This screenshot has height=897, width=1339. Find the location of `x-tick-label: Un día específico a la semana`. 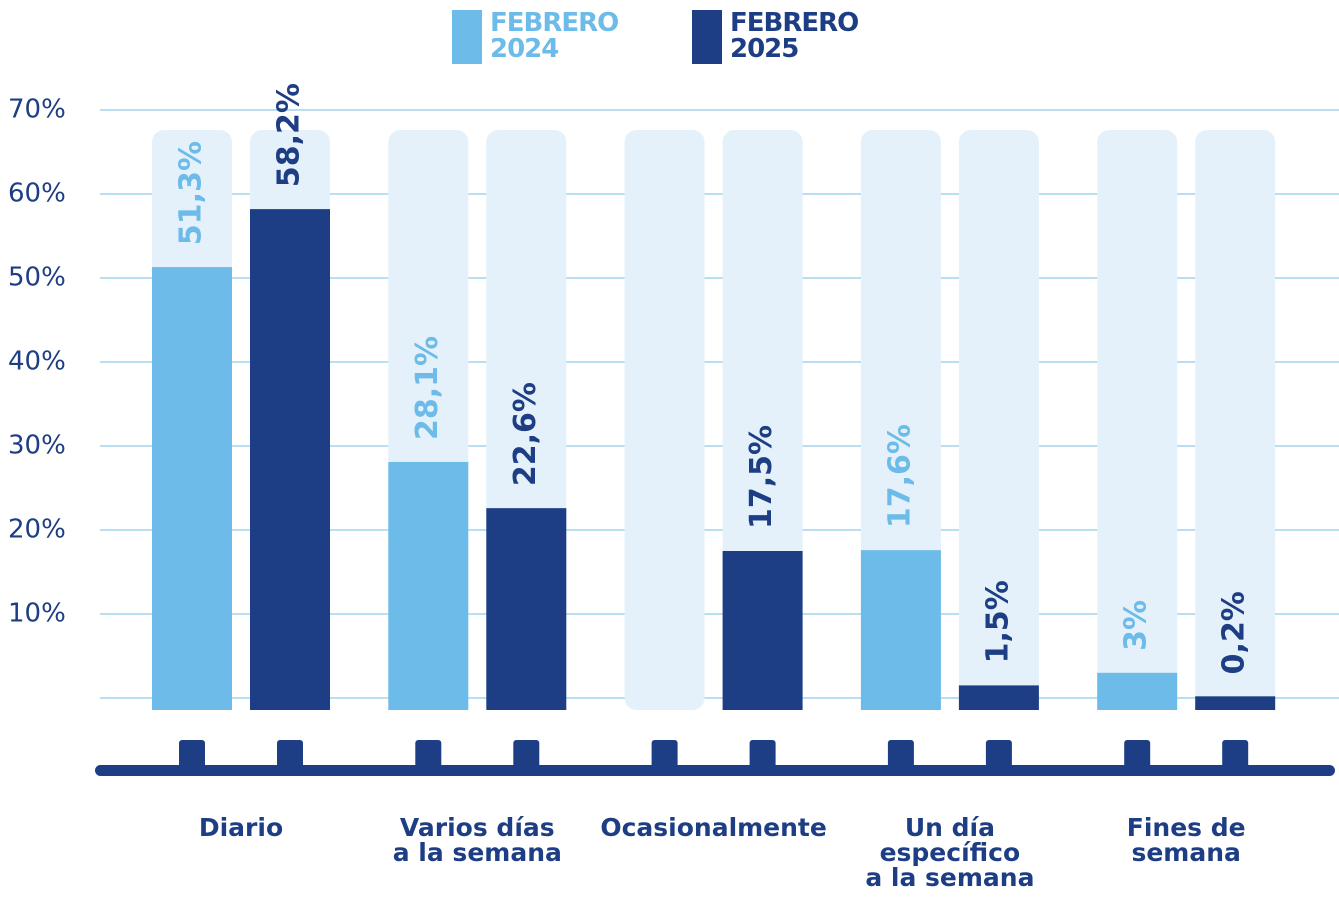

x-tick-label: Un día específico a la semana is located at coordinates (950, 852).